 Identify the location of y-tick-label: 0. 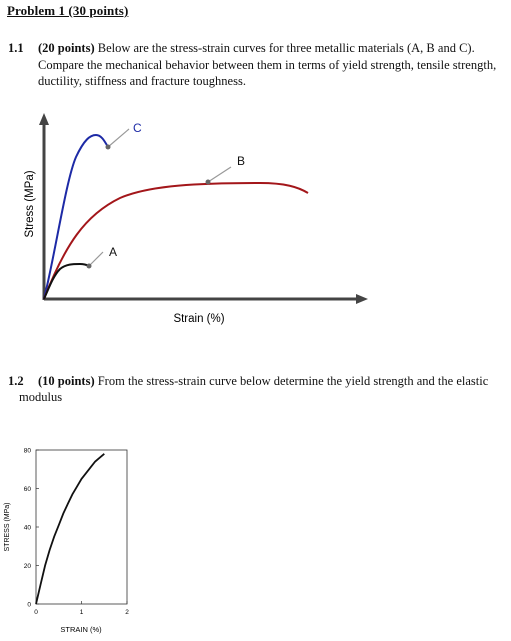
(29, 605).